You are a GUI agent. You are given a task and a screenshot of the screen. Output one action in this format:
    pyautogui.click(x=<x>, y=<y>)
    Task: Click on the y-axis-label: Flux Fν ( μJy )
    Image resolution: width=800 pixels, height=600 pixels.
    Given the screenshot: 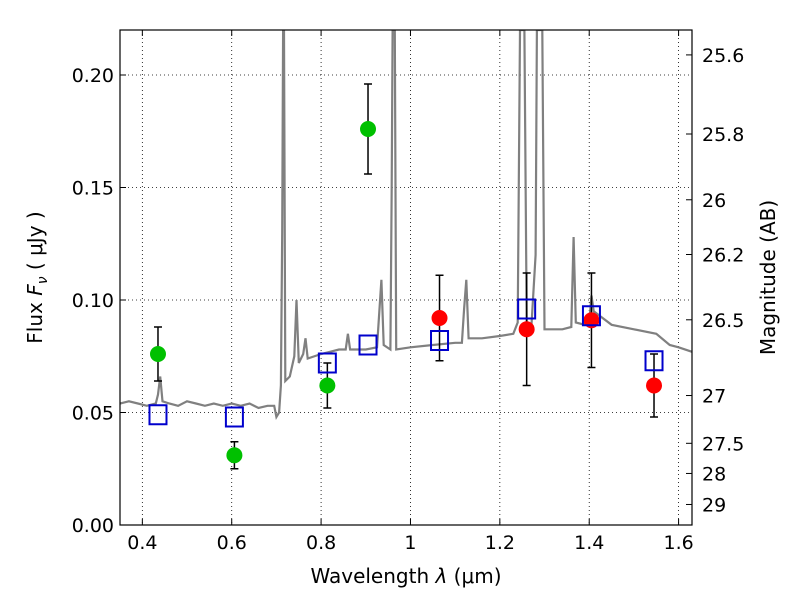 What is the action you would take?
    pyautogui.click(x=37, y=277)
    